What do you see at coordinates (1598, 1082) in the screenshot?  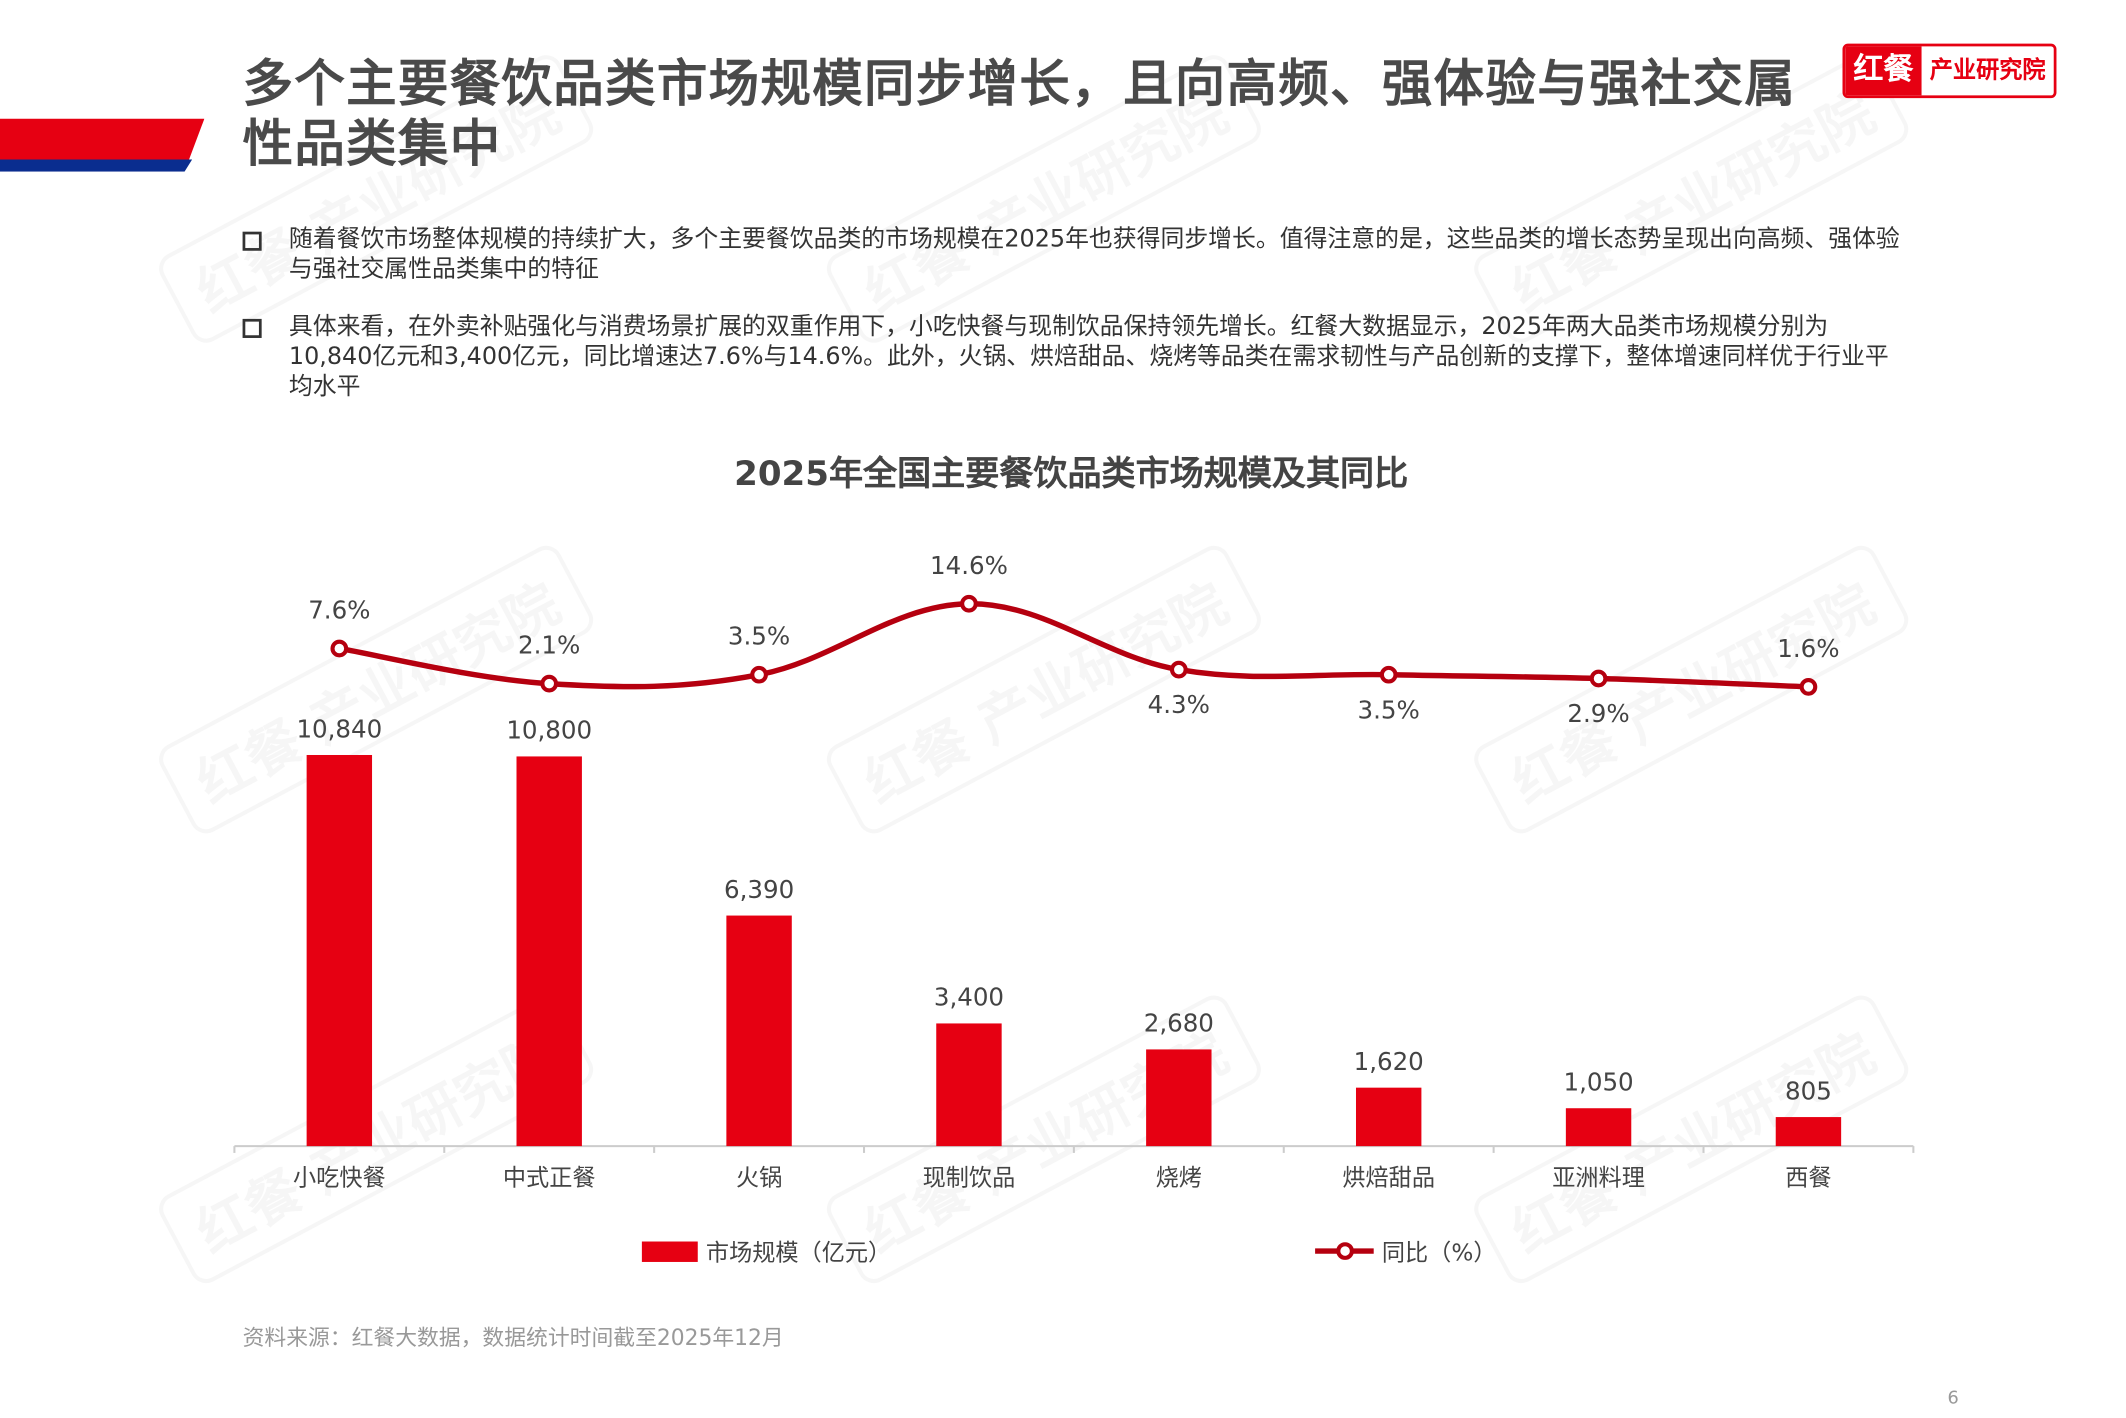 I see `bar-value-label: 1,050` at bounding box center [1598, 1082].